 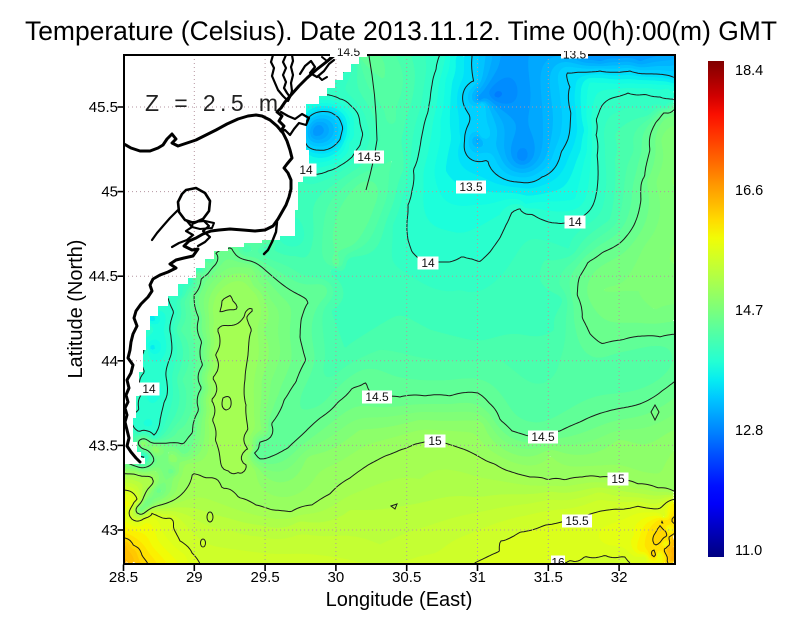 I want to click on svg-text: 18.4, so click(x=749, y=71).